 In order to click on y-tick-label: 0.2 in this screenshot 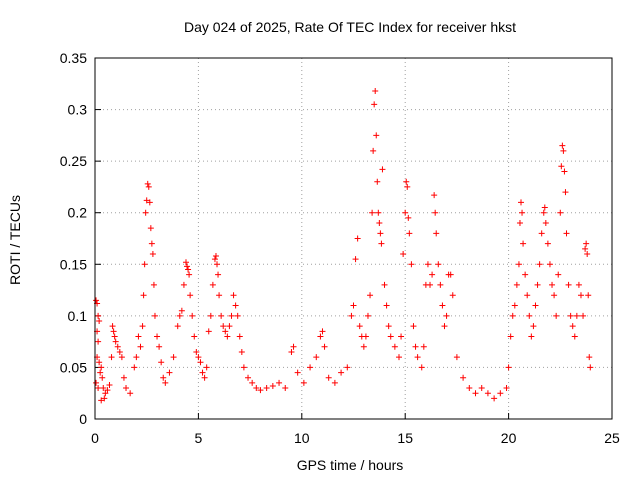, I will do `click(78, 213)`.